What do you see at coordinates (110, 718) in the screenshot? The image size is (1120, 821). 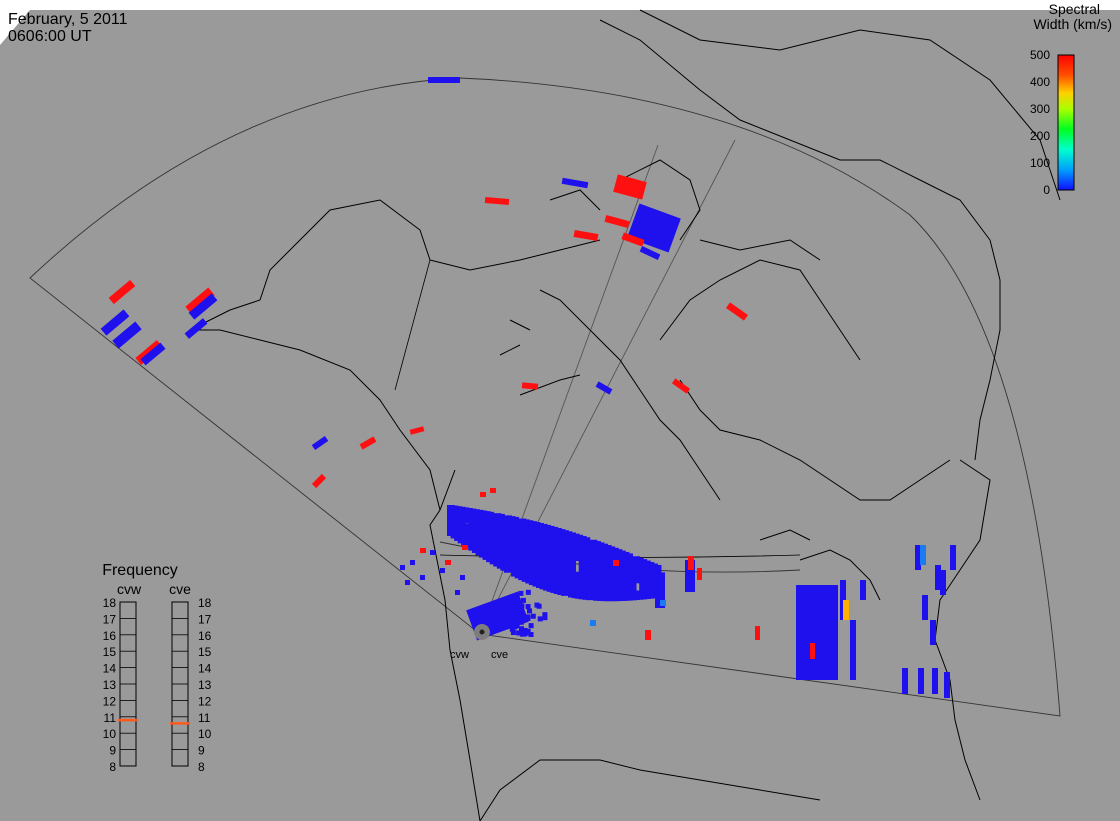 I see `frequency-tick-label: 11` at bounding box center [110, 718].